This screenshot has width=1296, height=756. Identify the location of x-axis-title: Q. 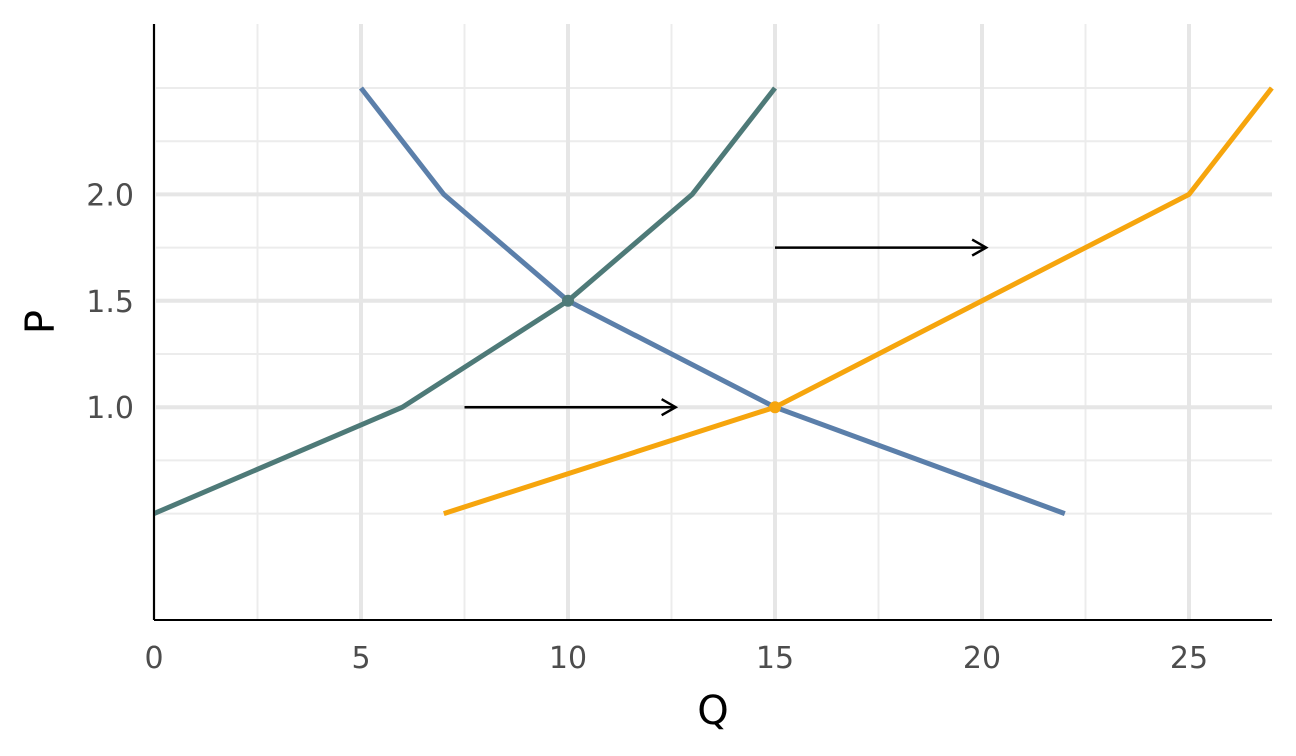
(712, 711).